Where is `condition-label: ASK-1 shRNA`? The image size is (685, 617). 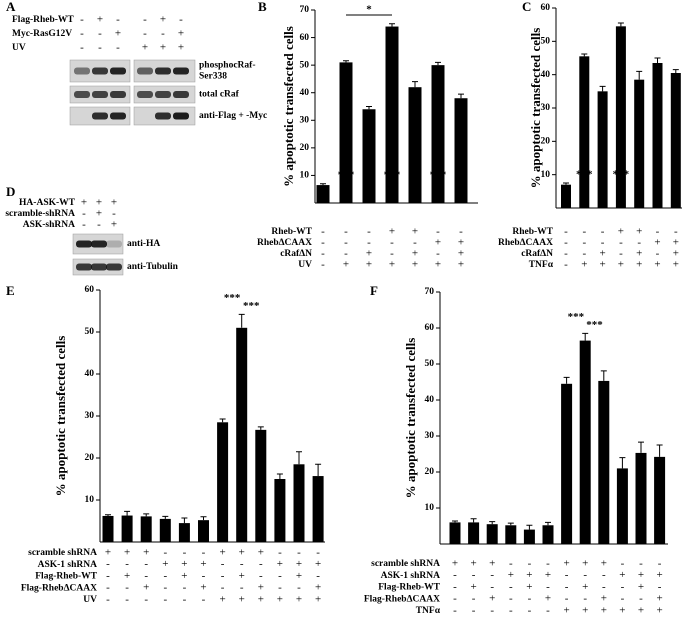
condition-label: ASK-1 shRNA is located at coordinates (68, 565).